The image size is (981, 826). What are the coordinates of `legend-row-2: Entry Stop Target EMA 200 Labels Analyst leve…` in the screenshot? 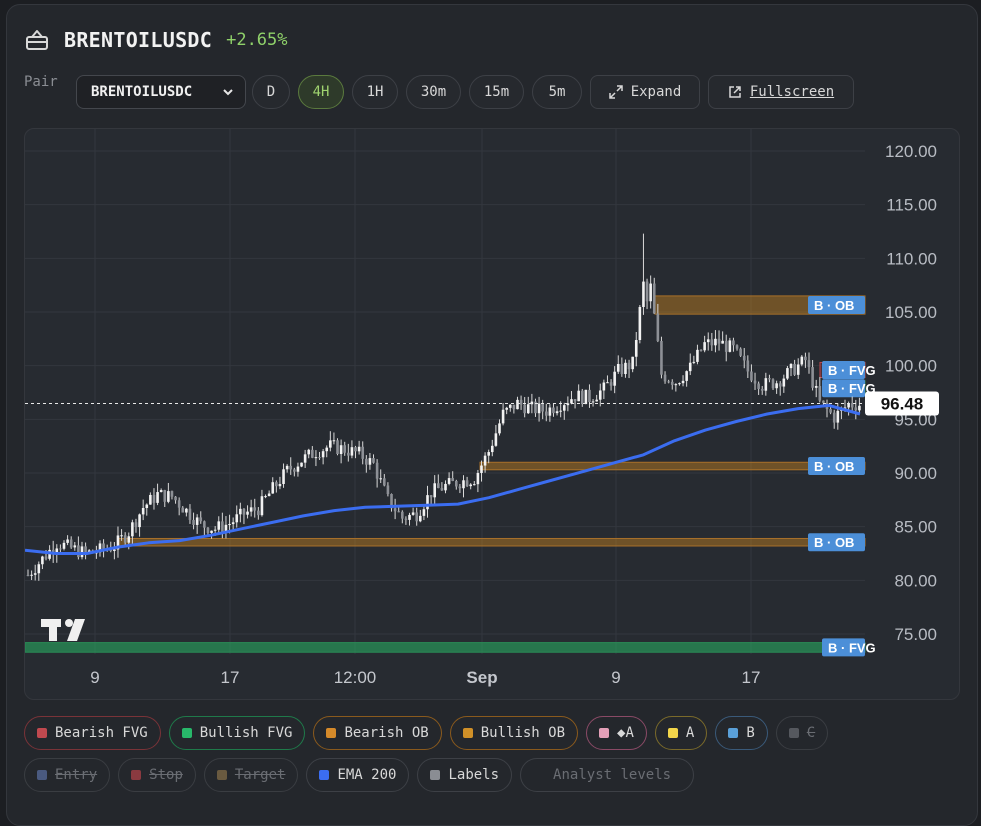 It's located at (494, 775).